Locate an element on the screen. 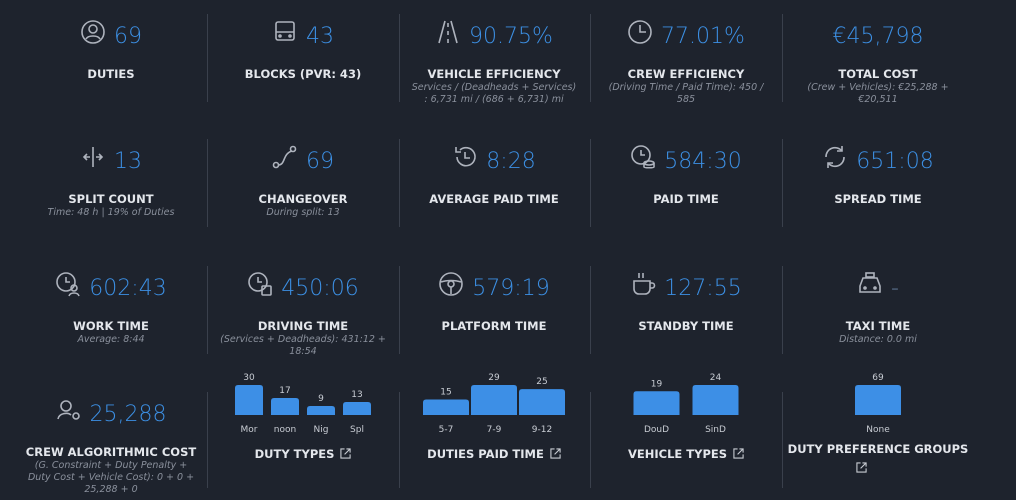 This screenshot has width=1016, height=500. tile-label: AVERAGE PAID TIME is located at coordinates (494, 199).